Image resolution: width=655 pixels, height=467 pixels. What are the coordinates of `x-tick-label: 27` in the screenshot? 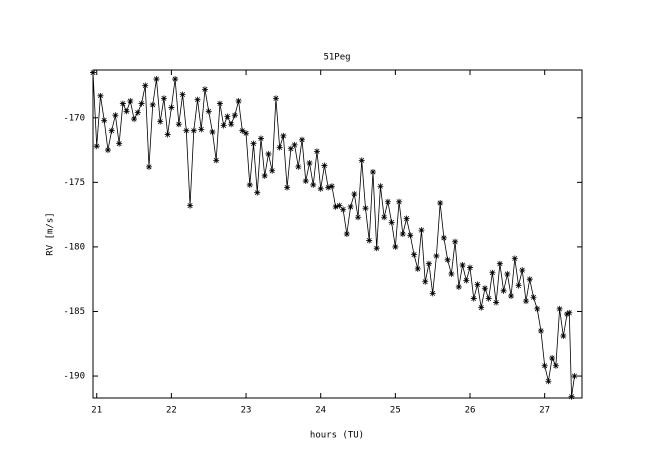 It's located at (544, 411).